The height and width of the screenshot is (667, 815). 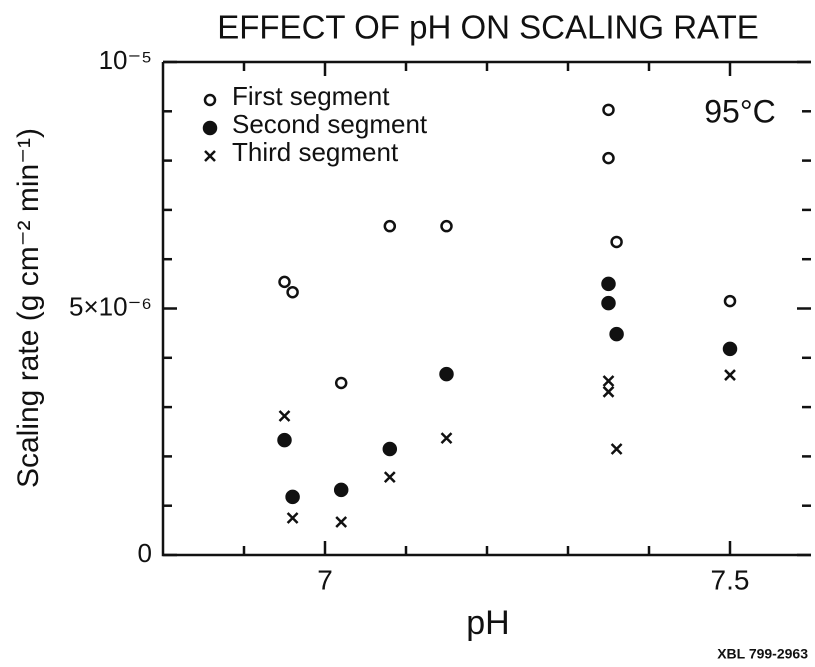 What do you see at coordinates (125, 60) in the screenshot?
I see `y-tick-label: 10⁻⁵` at bounding box center [125, 60].